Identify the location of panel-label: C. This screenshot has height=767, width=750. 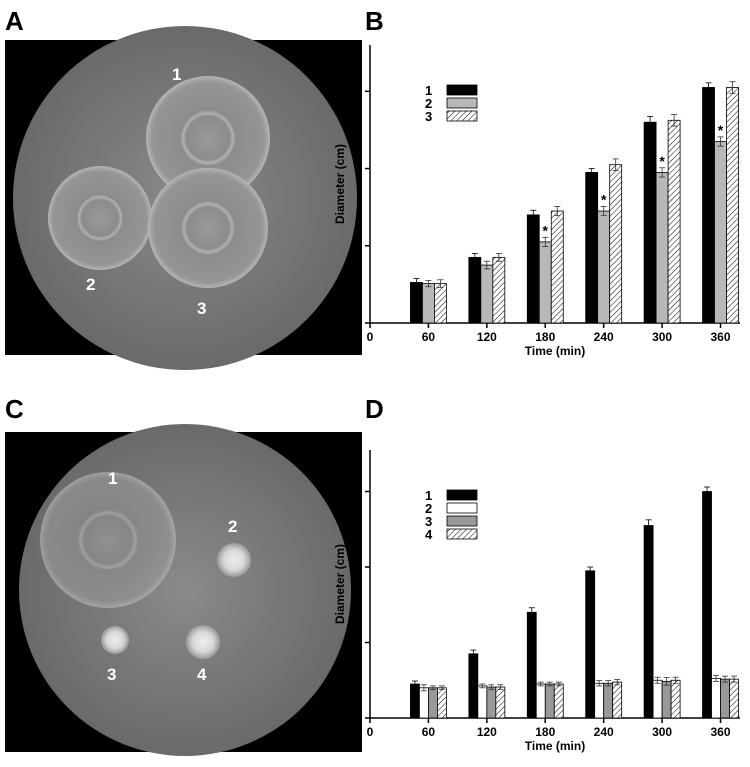
(14, 409).